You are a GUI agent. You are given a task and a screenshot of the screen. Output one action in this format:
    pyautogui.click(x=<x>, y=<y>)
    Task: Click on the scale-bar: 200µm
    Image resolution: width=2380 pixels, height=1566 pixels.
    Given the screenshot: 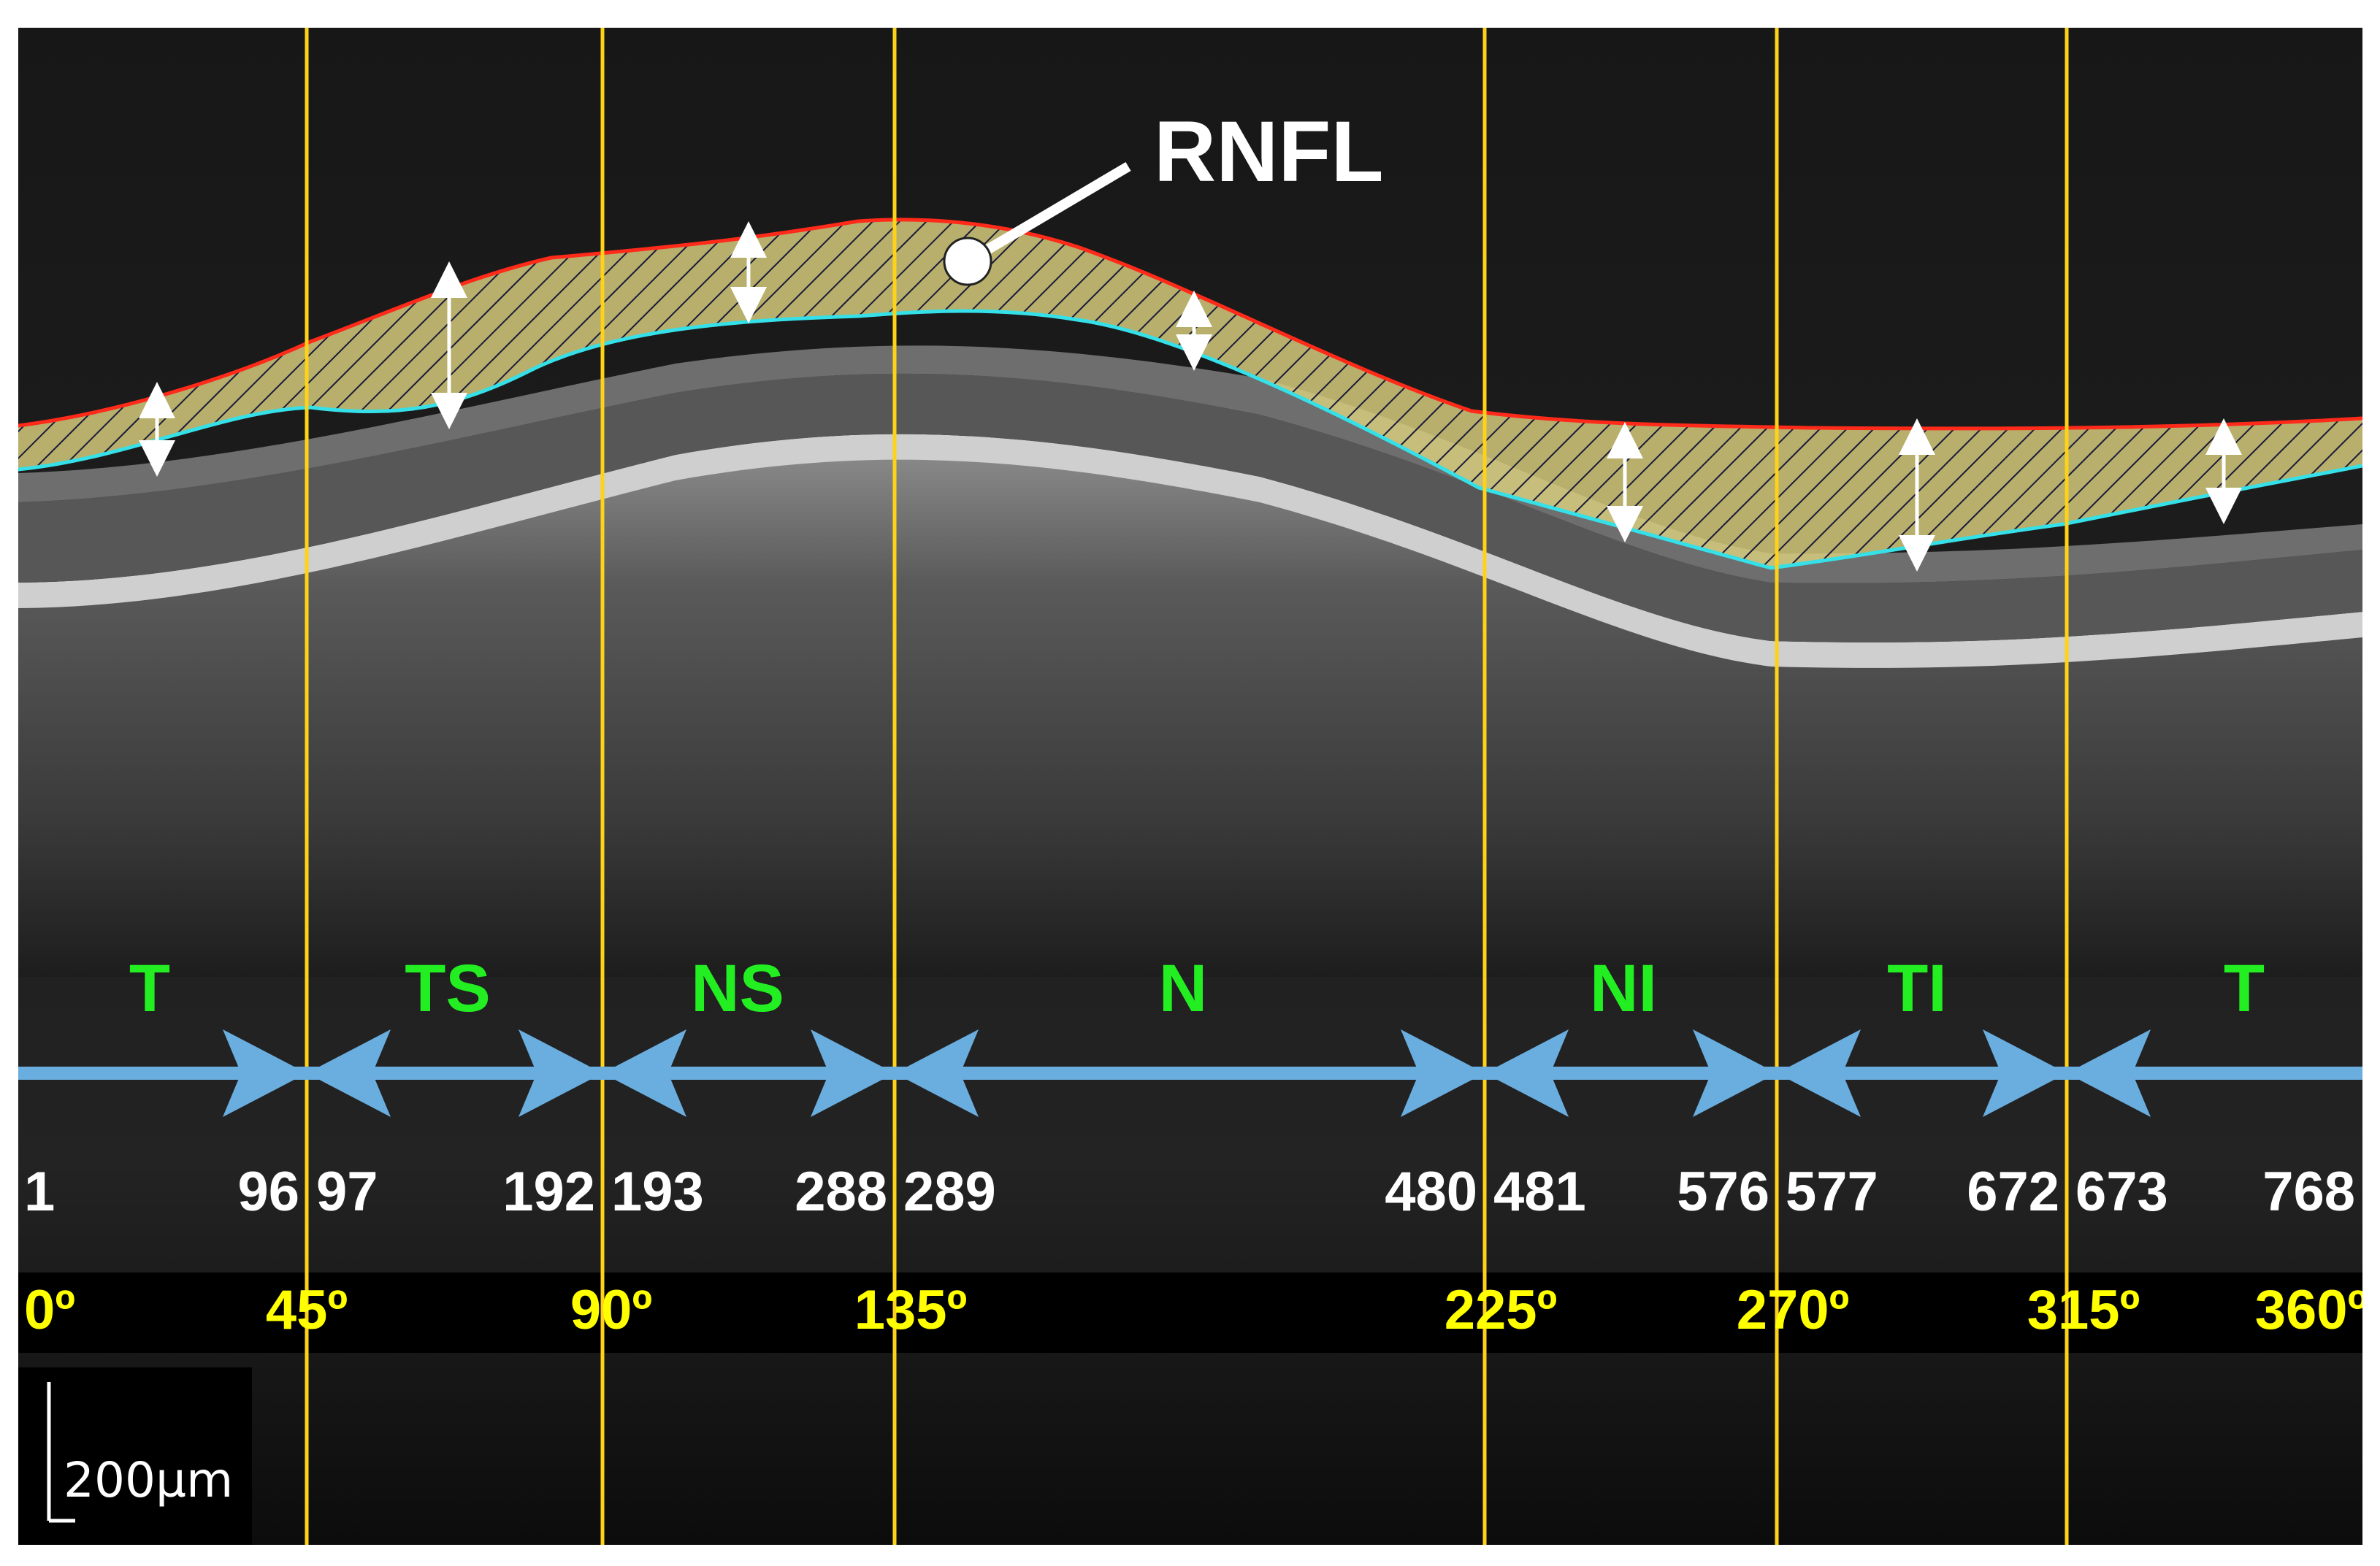 What is the action you would take?
    pyautogui.click(x=140, y=1452)
    